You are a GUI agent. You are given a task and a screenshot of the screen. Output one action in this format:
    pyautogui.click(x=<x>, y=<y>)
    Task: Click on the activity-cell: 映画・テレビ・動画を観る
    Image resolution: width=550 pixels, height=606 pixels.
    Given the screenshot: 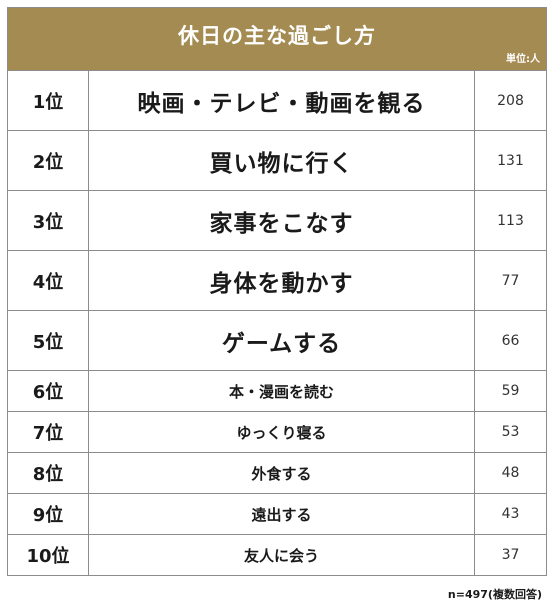 What is the action you would take?
    pyautogui.click(x=281, y=101)
    